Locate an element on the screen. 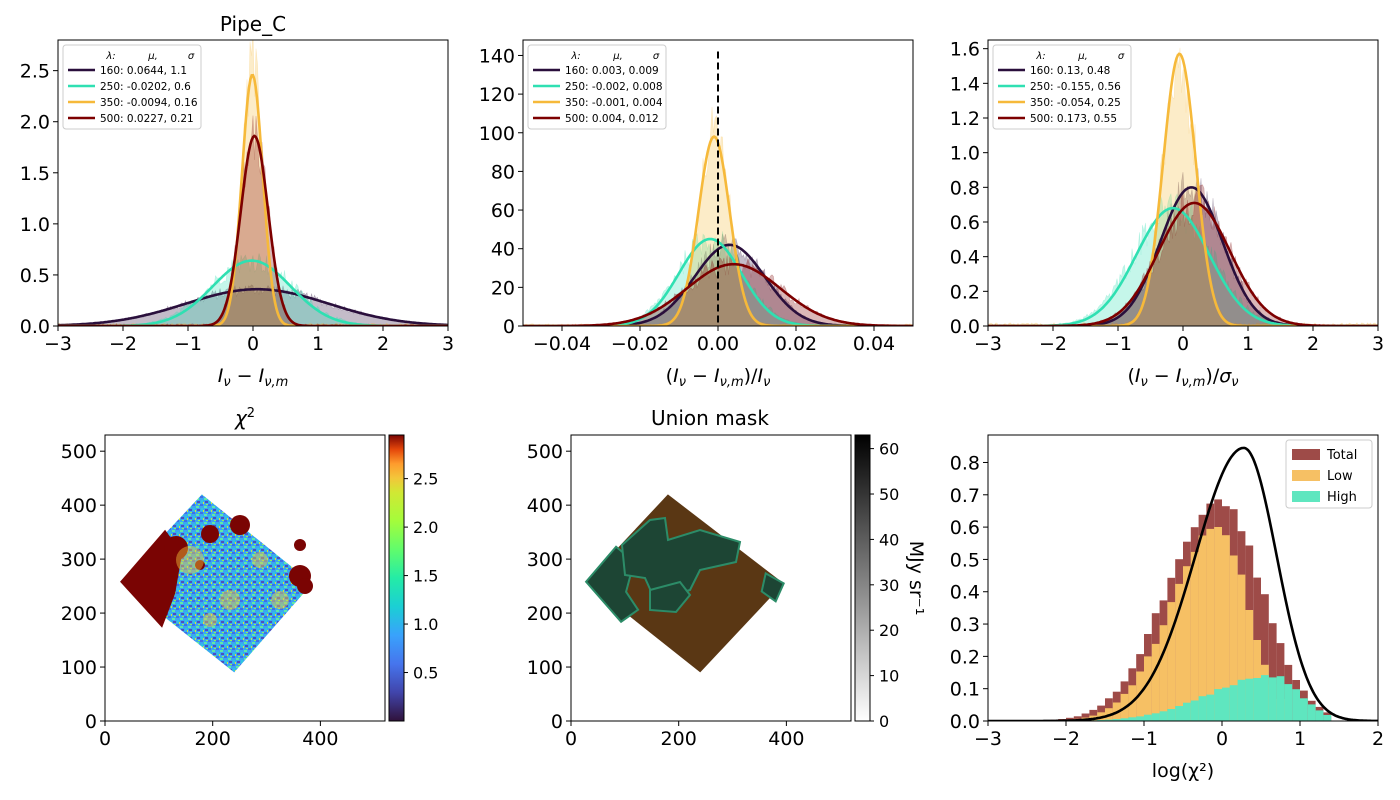 The width and height of the screenshot is (1400, 800). y-tick-label: 80 is located at coordinates (503, 172).